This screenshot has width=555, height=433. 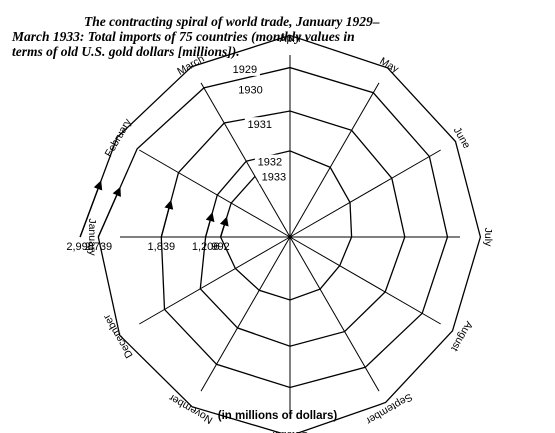 What do you see at coordinates (290, 431) in the screenshot?
I see `month-label-october: October` at bounding box center [290, 431].